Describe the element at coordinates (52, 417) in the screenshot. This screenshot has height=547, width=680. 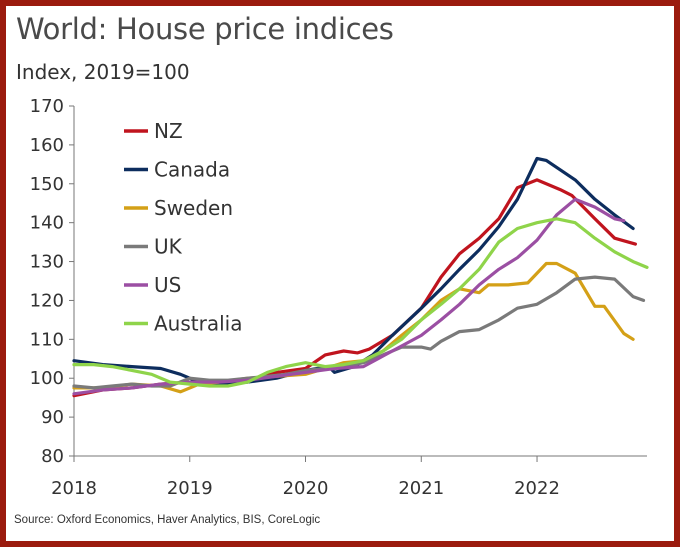
I see `y-tick-label: 90` at that location.